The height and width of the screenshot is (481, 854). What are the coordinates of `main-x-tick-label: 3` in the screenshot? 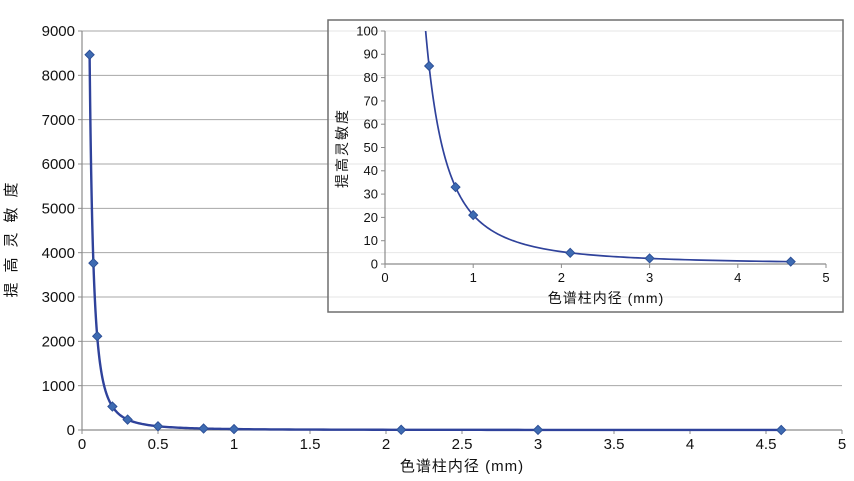 It's located at (538, 444).